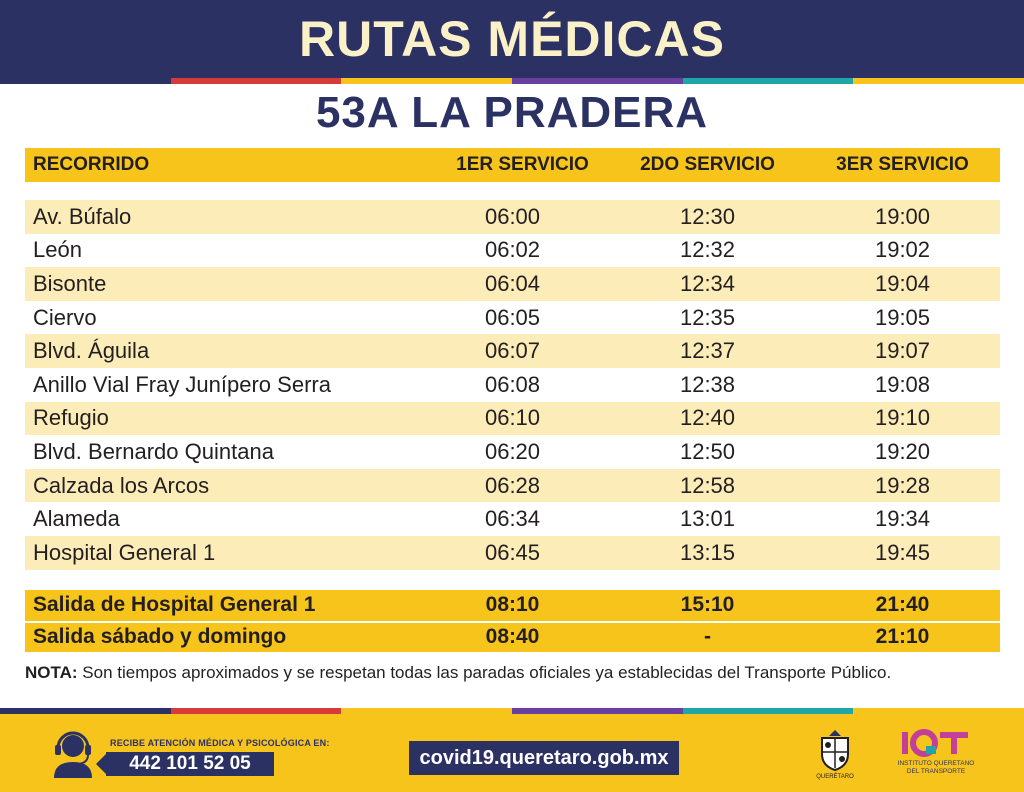  I want to click on phone-number: 442 101 52 05, so click(190, 764).